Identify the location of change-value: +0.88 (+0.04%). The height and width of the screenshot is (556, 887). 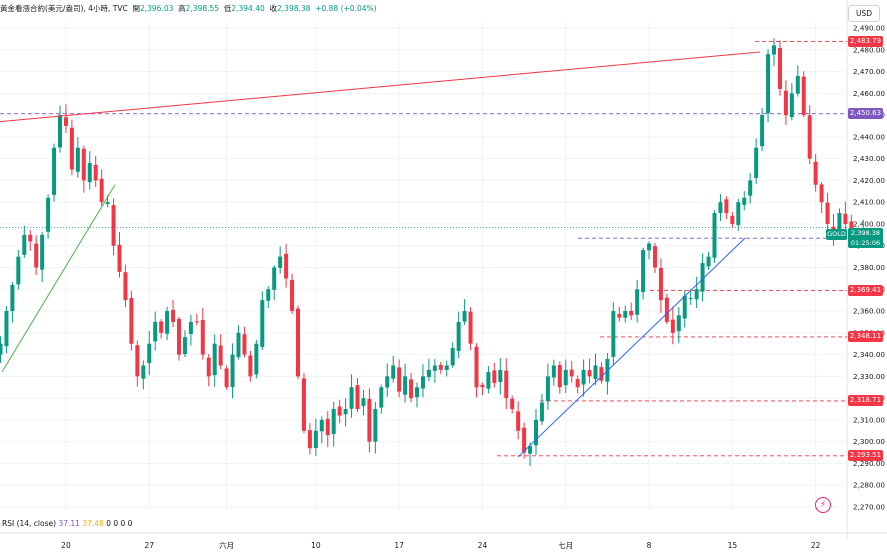
(346, 8).